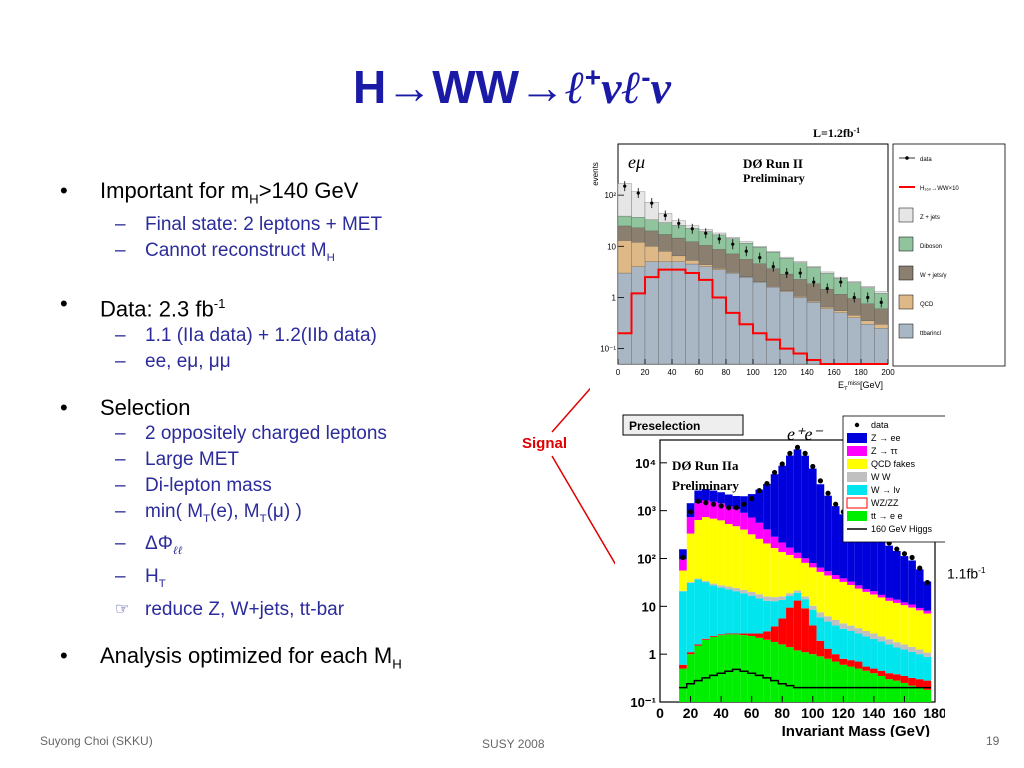 The width and height of the screenshot is (1024, 768). What do you see at coordinates (927, 305) in the screenshot?
I see `legend-label: QCD` at bounding box center [927, 305].